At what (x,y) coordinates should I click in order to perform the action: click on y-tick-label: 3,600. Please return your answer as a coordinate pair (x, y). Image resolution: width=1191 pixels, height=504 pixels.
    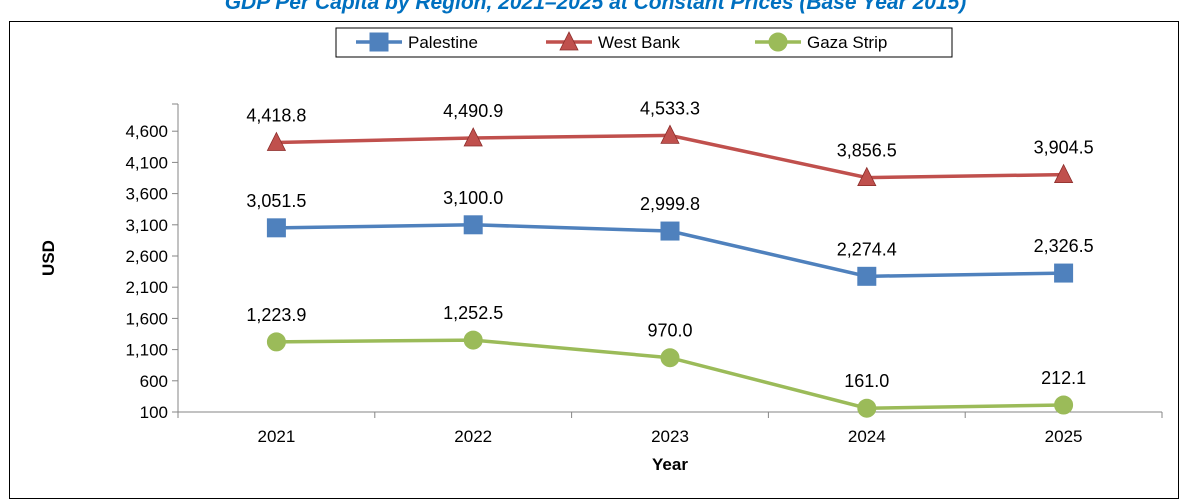
    Looking at the image, I should click on (146, 194).